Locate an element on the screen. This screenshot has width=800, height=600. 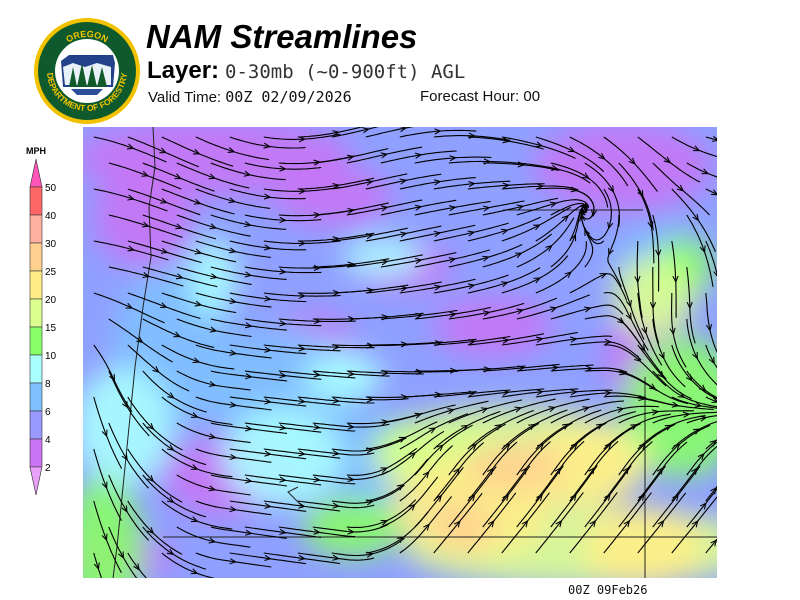
legend-tick-label: 8 is located at coordinates (48, 384).